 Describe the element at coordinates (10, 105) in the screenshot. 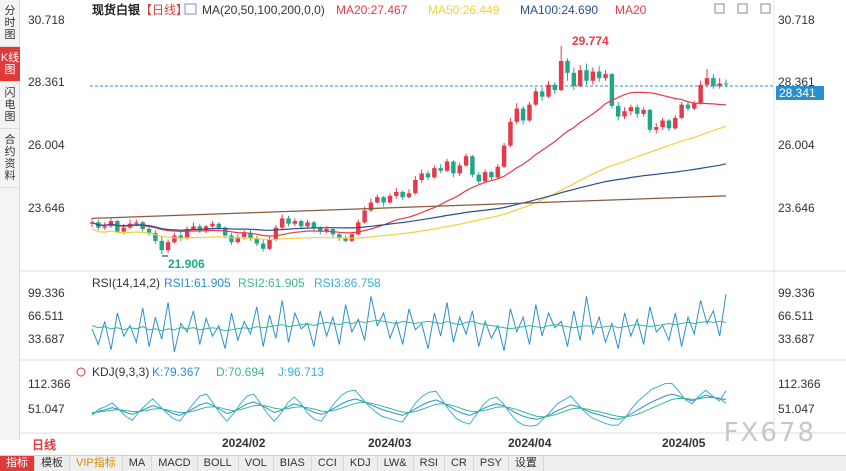

I see `tab-flash: 闪电图` at that location.